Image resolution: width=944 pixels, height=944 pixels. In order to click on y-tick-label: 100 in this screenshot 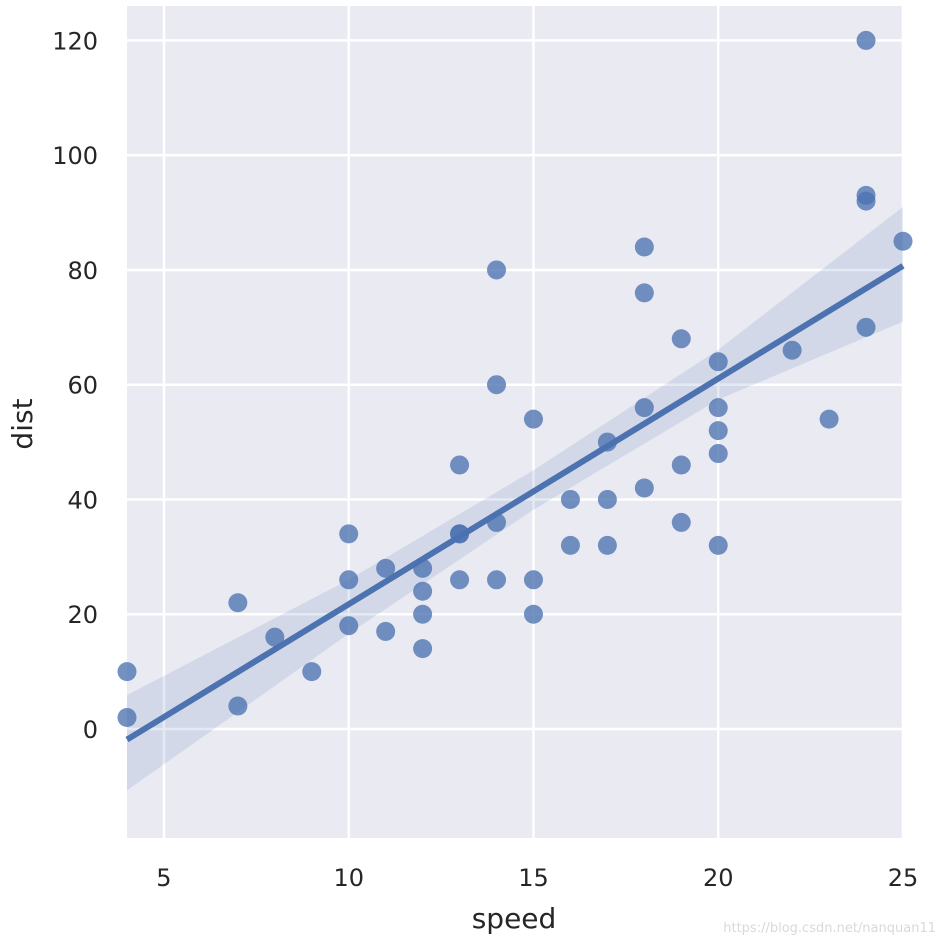, I will do `click(75, 156)`.